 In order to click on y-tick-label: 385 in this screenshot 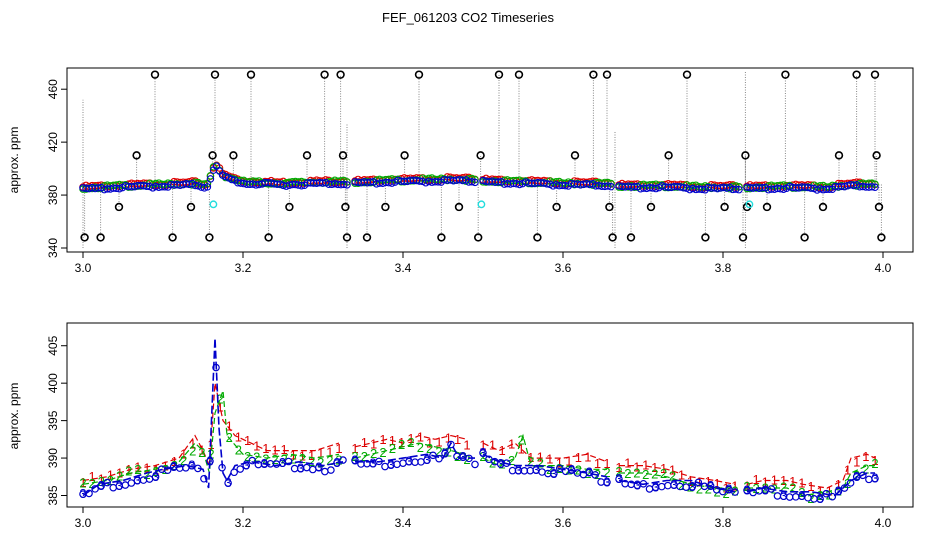, I will do `click(53, 495)`.